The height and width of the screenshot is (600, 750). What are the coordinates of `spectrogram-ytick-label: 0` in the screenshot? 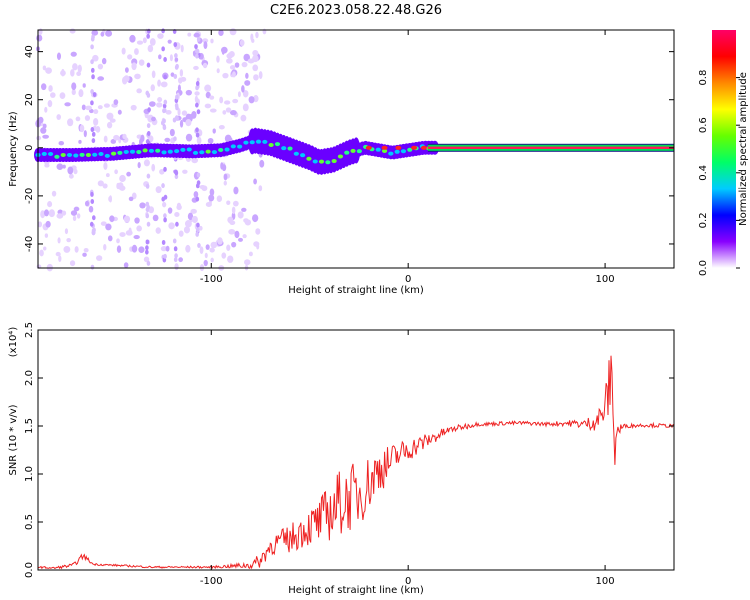 It's located at (29, 148).